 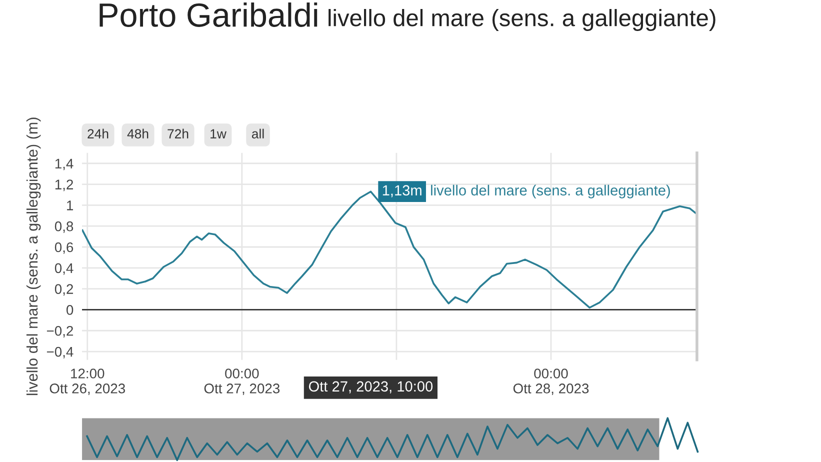 What do you see at coordinates (70, 310) in the screenshot?
I see `y-tick-label: 0` at bounding box center [70, 310].